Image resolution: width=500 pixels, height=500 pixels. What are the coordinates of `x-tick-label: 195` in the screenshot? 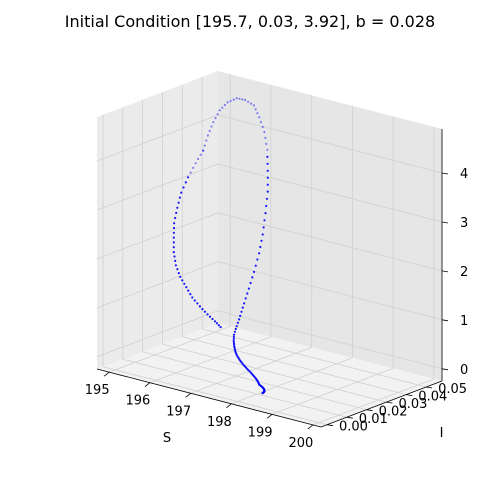 It's located at (97, 390).